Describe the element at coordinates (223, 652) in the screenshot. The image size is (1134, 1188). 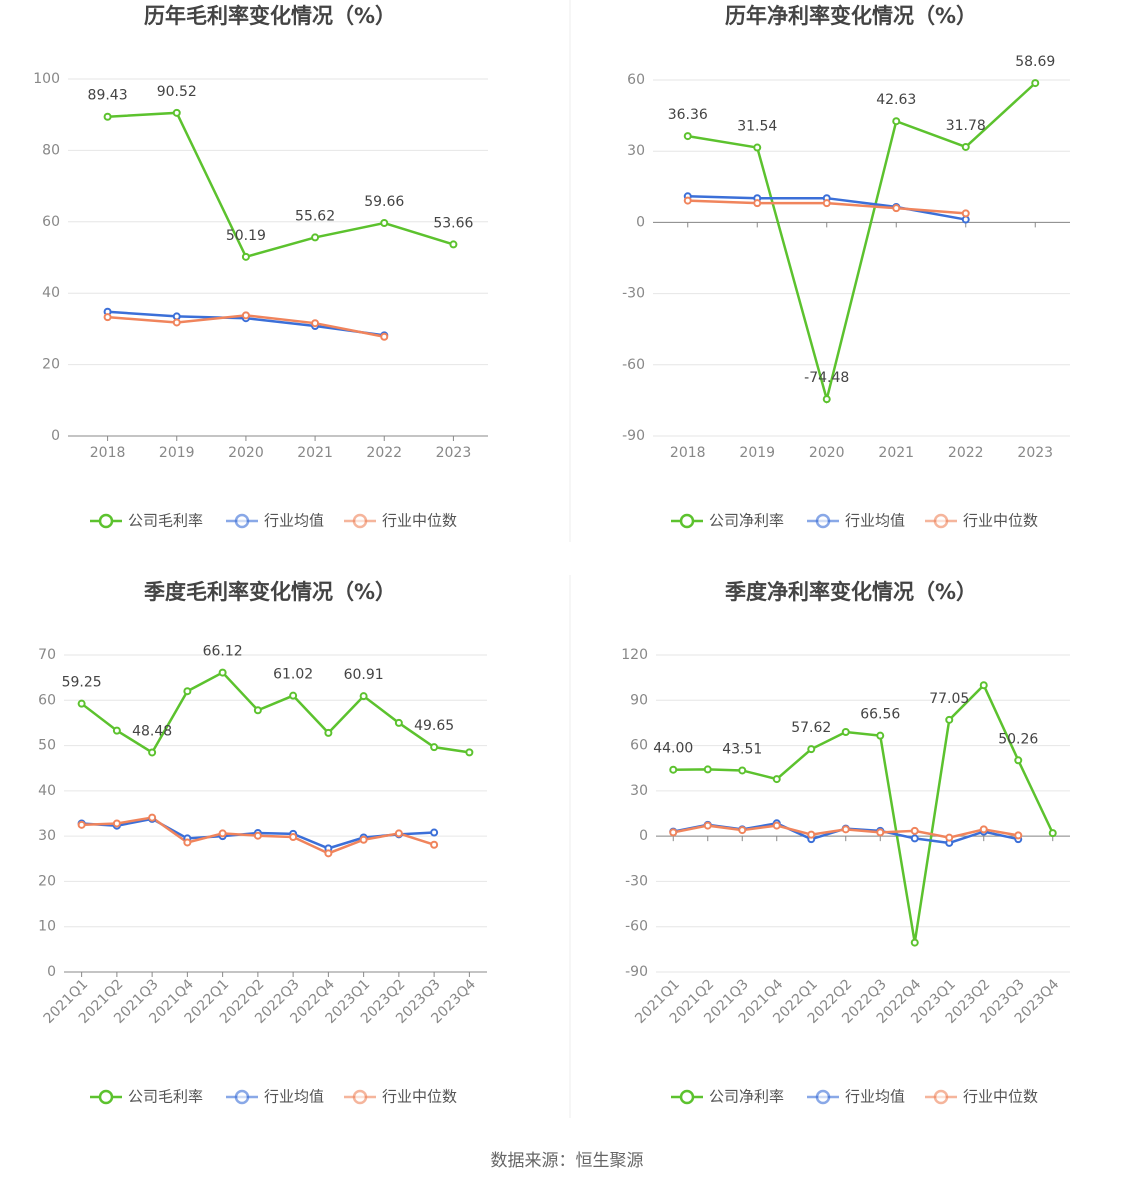
I see `data-label: 66.12` at that location.